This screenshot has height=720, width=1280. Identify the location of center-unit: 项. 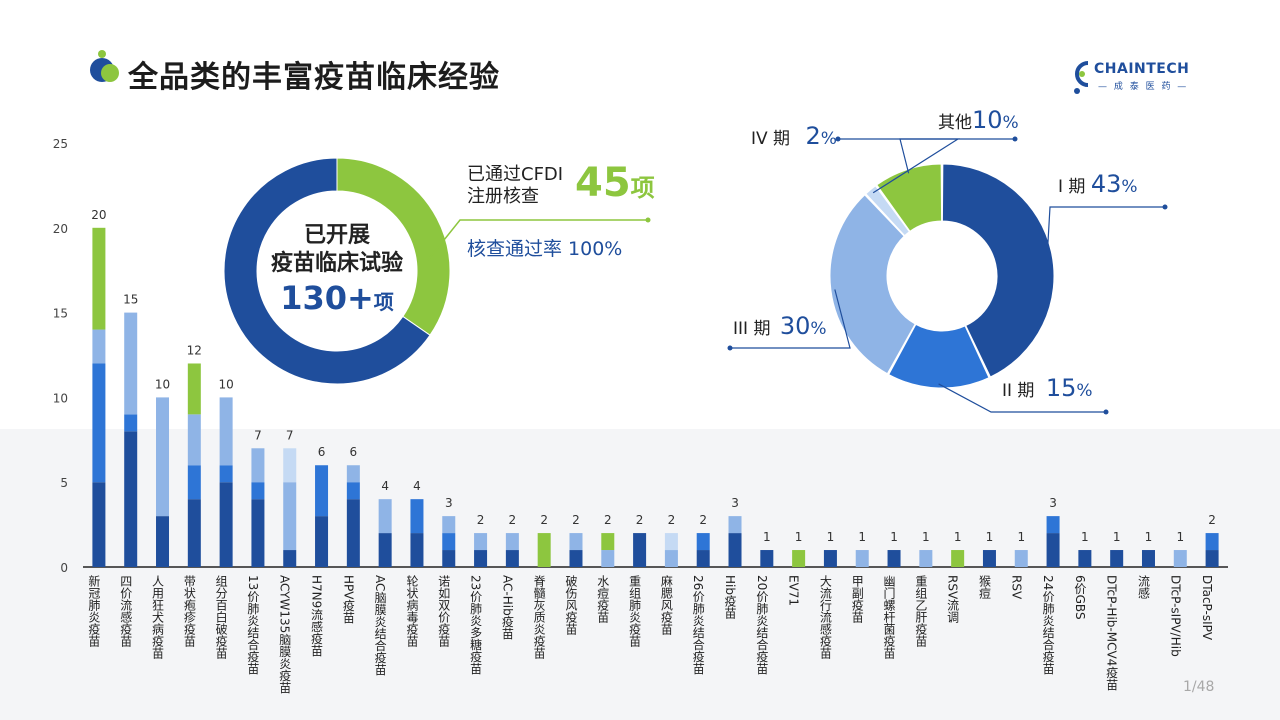
(383, 302).